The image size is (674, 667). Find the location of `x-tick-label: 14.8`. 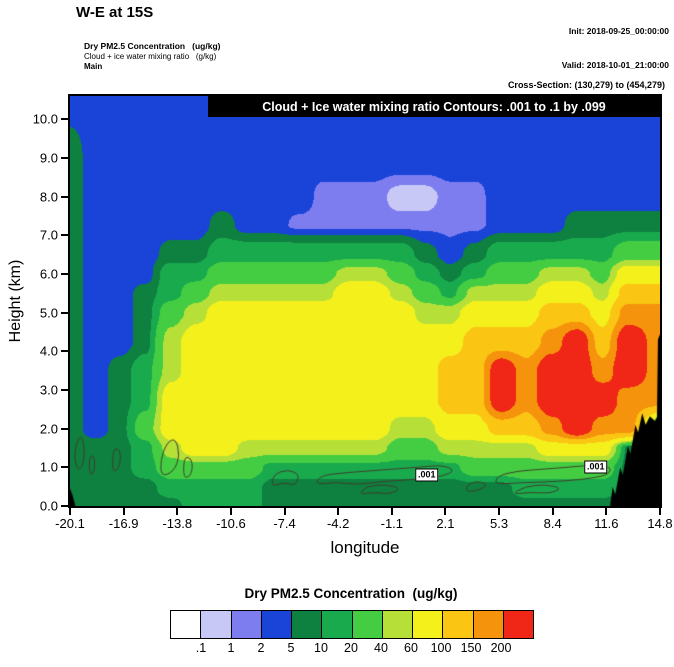

x-tick-label: 14.8 is located at coordinates (660, 523).